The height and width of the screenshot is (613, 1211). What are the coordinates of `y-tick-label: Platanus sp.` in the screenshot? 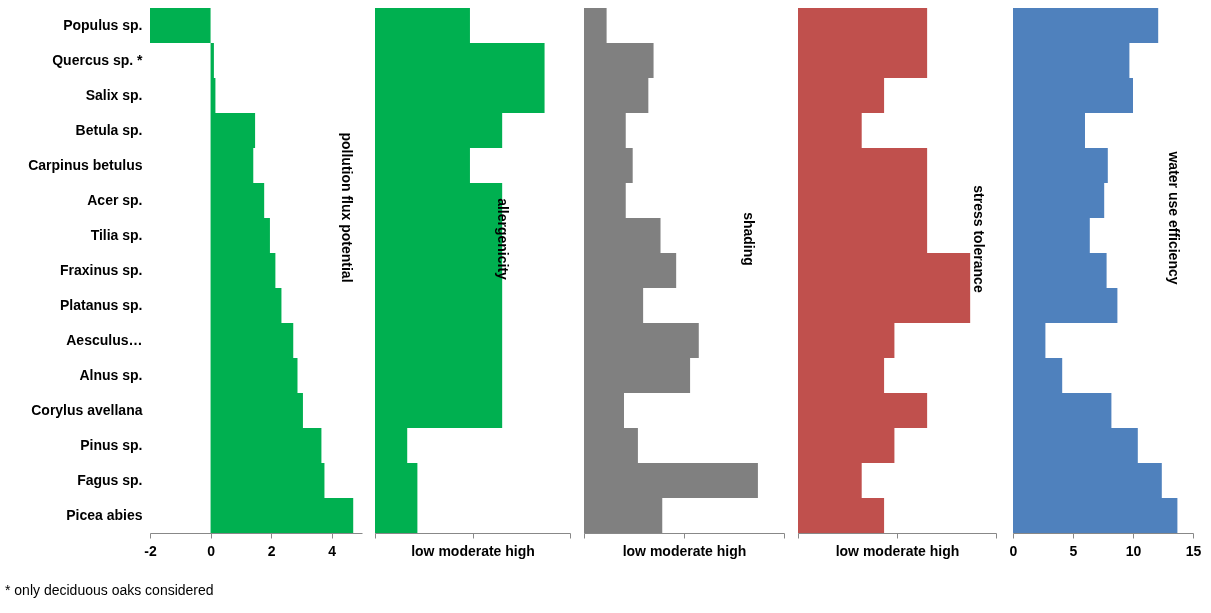 It's located at (101, 304).